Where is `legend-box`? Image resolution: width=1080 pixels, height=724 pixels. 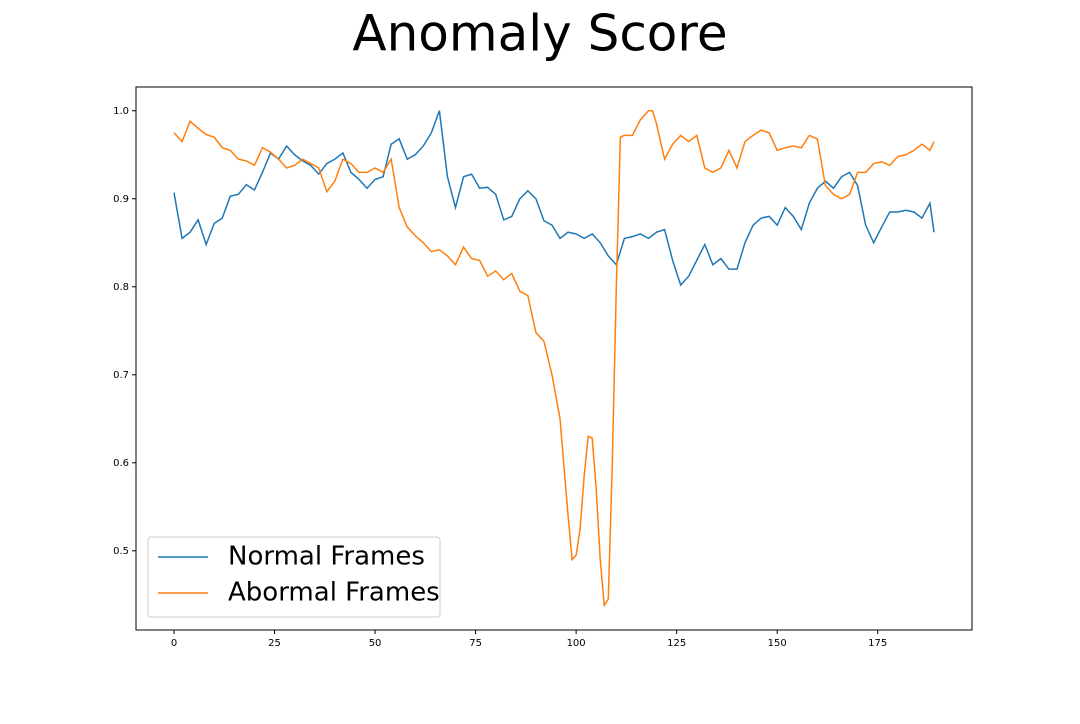
legend-box is located at coordinates (294, 577).